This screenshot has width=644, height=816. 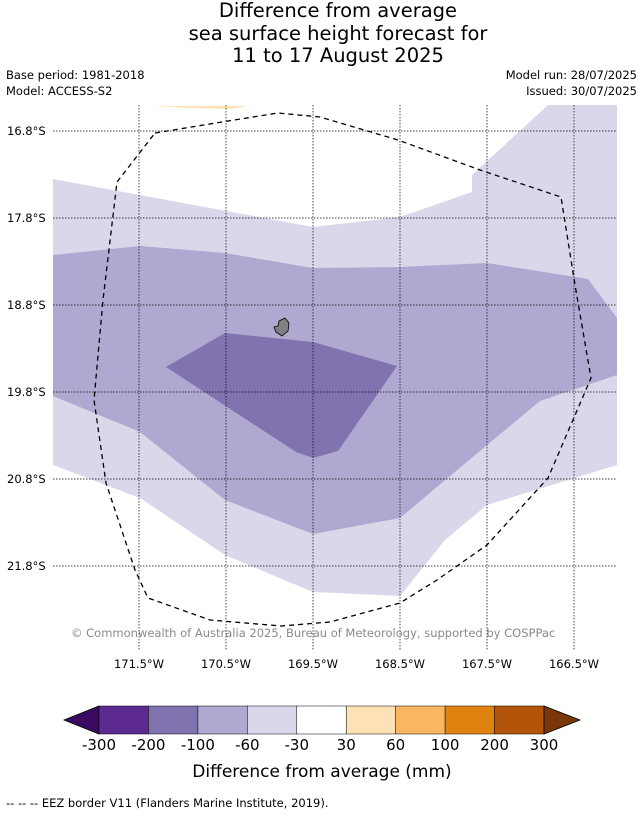 What do you see at coordinates (226, 664) in the screenshot?
I see `lon-label-170-5: 170.5°W` at bounding box center [226, 664].